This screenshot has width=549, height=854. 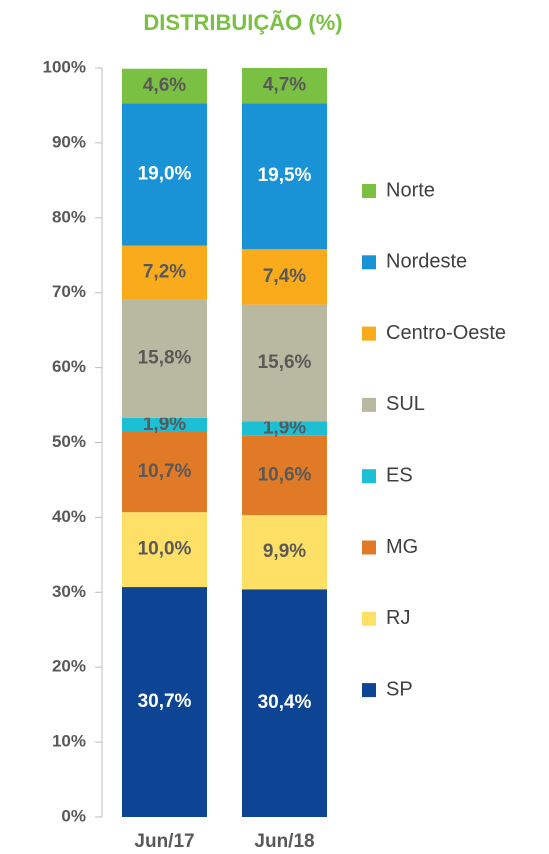 I want to click on value-label: 30,4%, so click(x=285, y=702).